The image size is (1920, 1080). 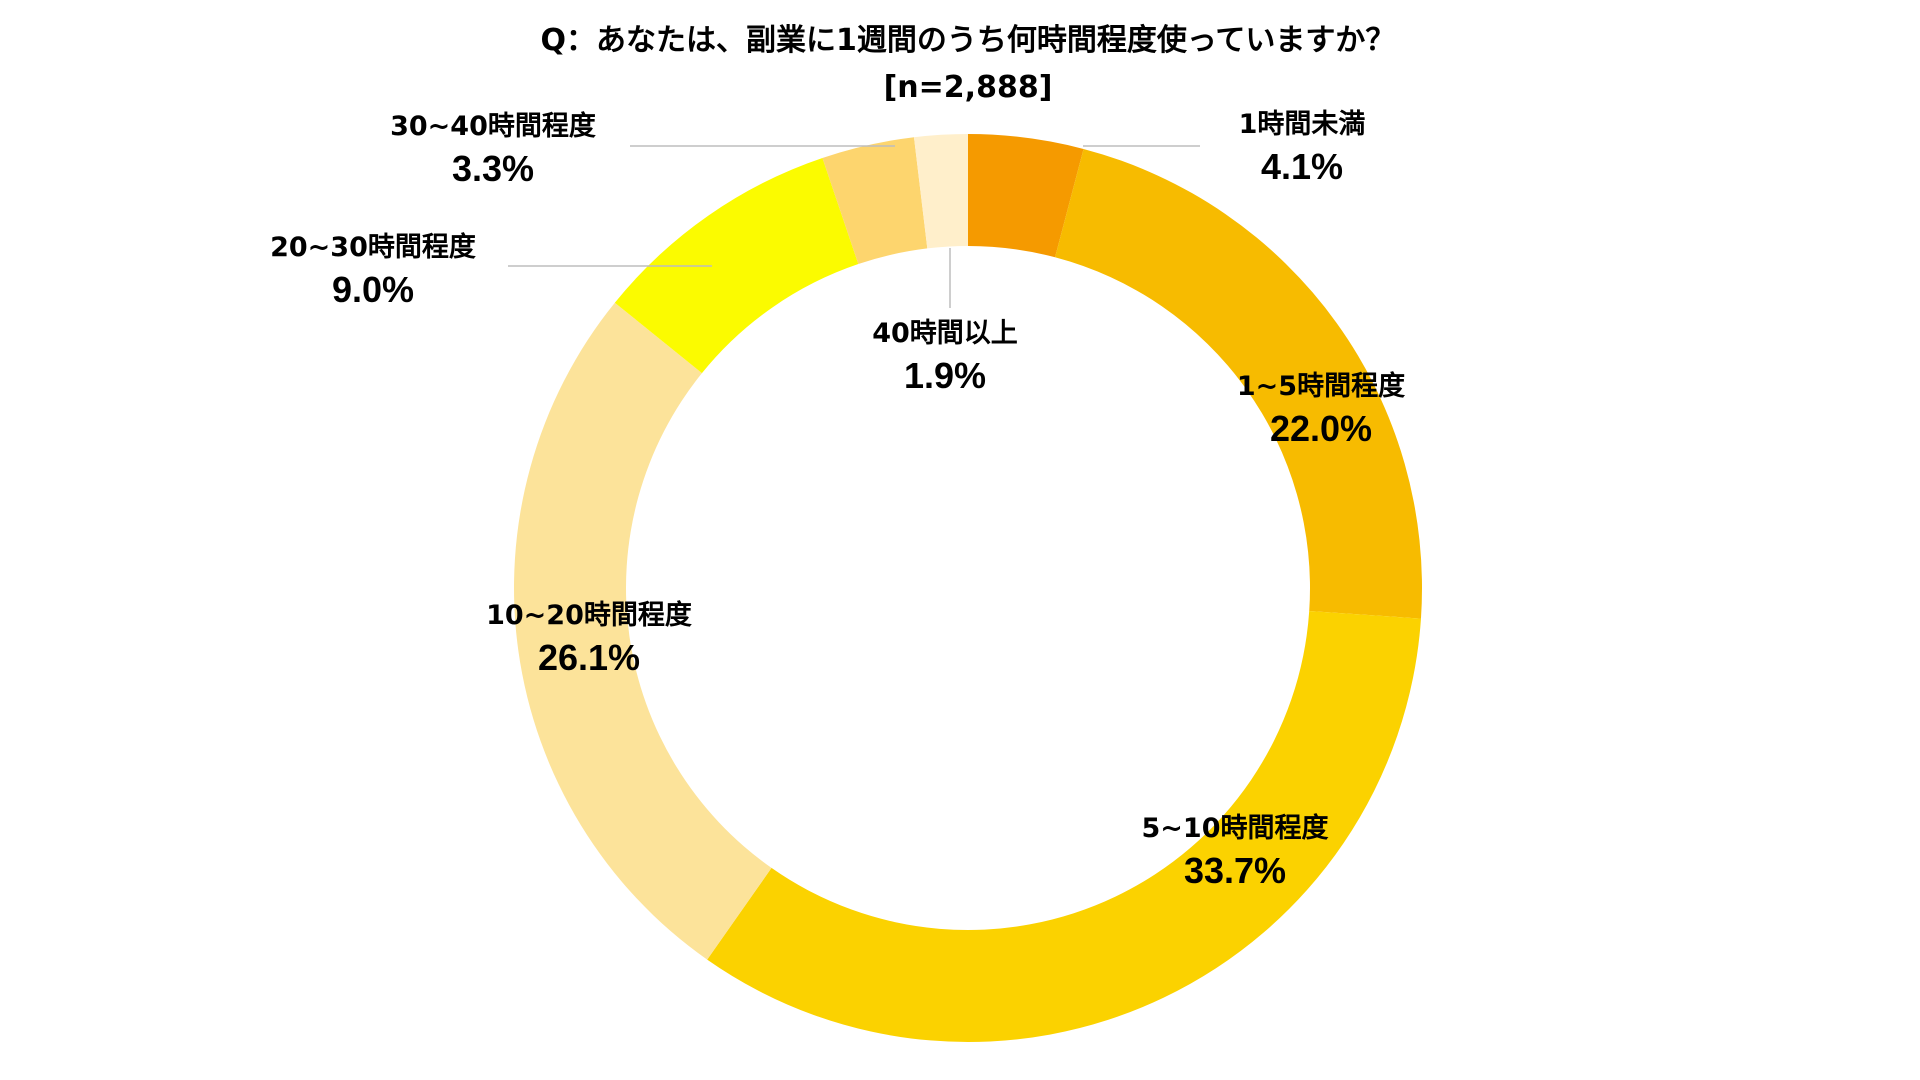 I want to click on slice-percent-1: 4.1%, so click(x=1302, y=166).